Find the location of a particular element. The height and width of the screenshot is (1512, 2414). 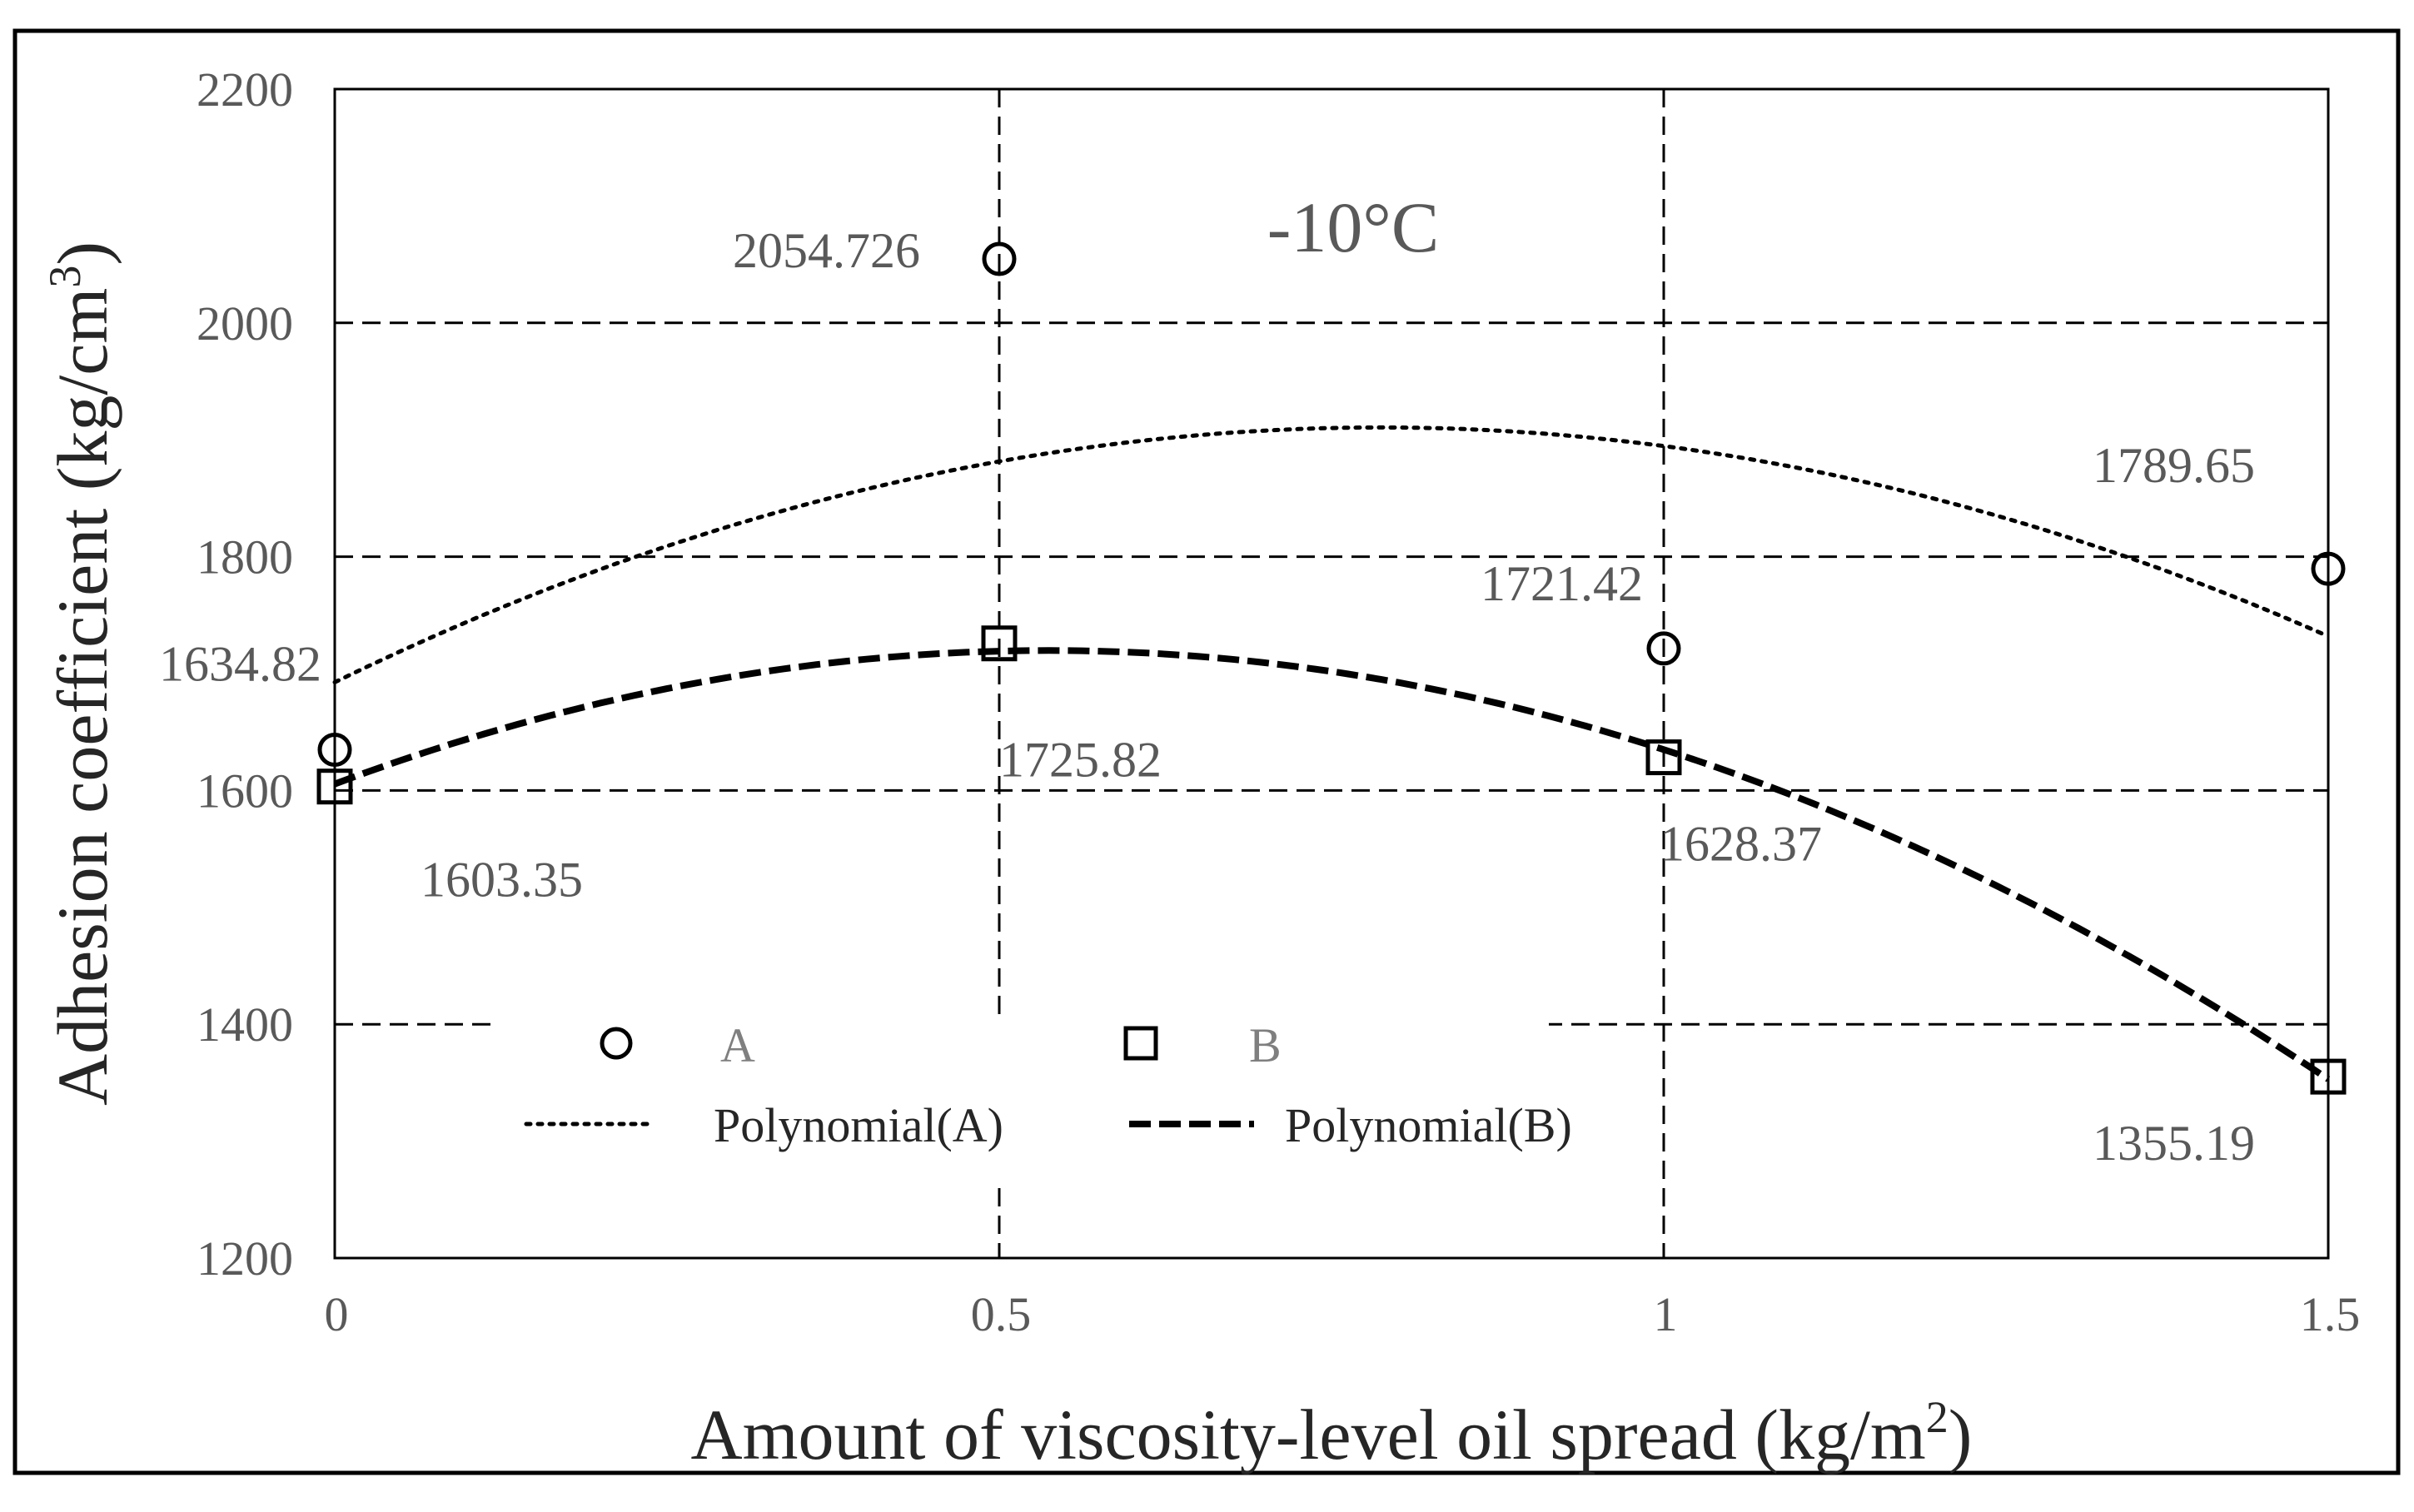

data-label-b: 1603.35 is located at coordinates (502, 880).